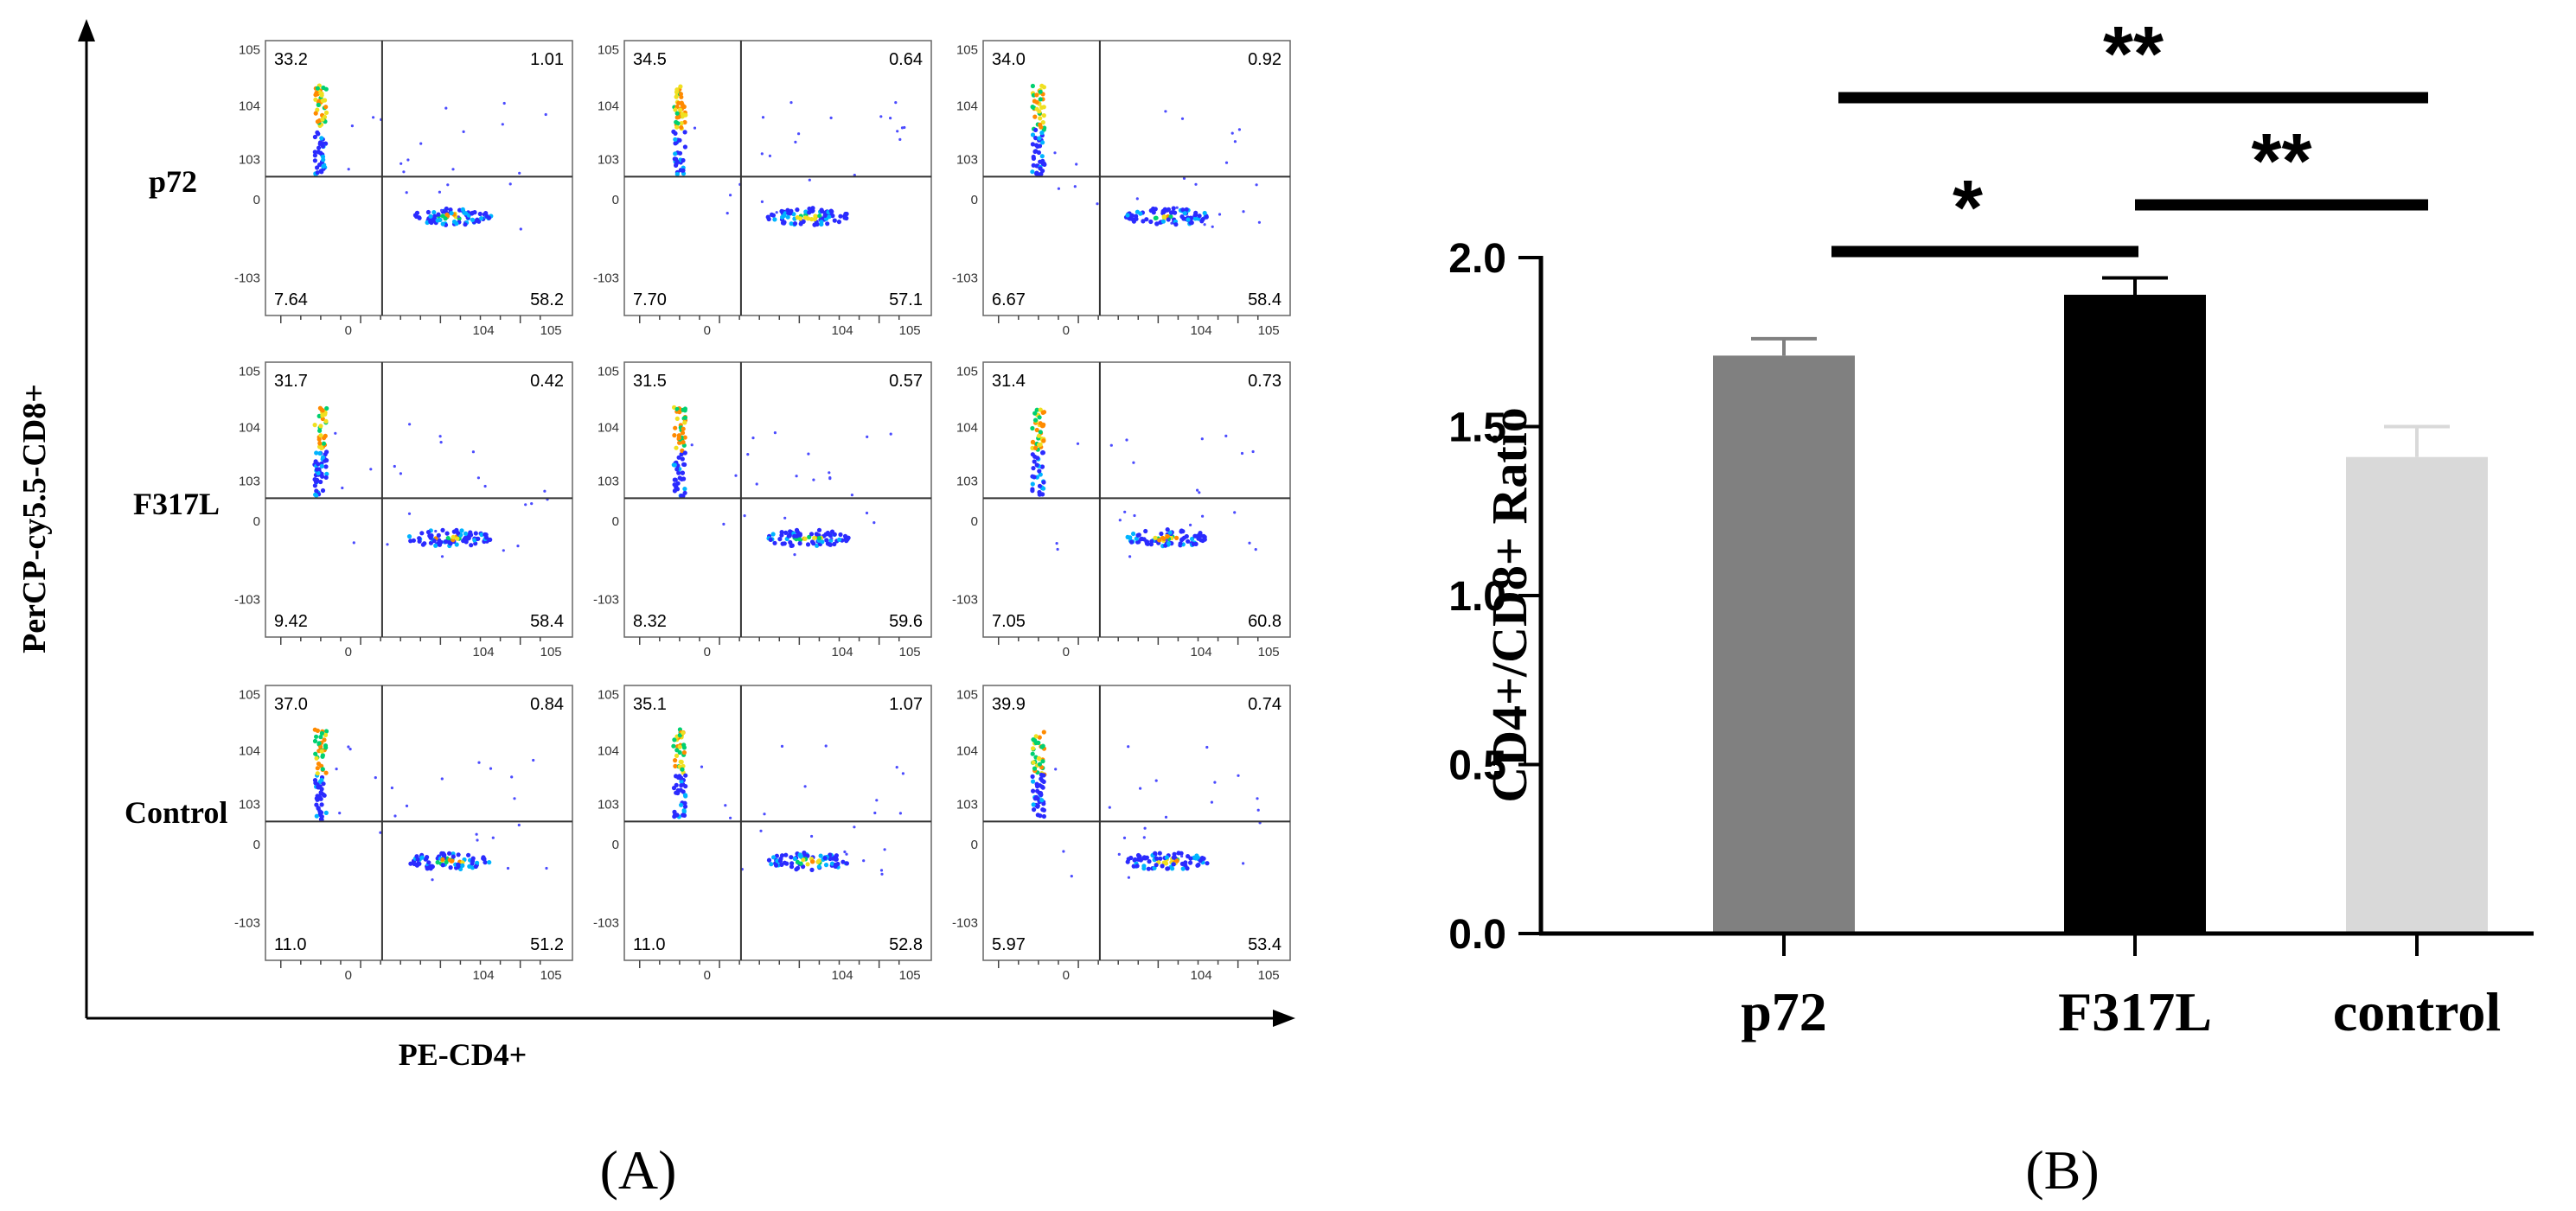 The width and height of the screenshot is (2576, 1211). What do you see at coordinates (649, 944) in the screenshot?
I see `quadrant-lower-left-value: 11.0` at bounding box center [649, 944].